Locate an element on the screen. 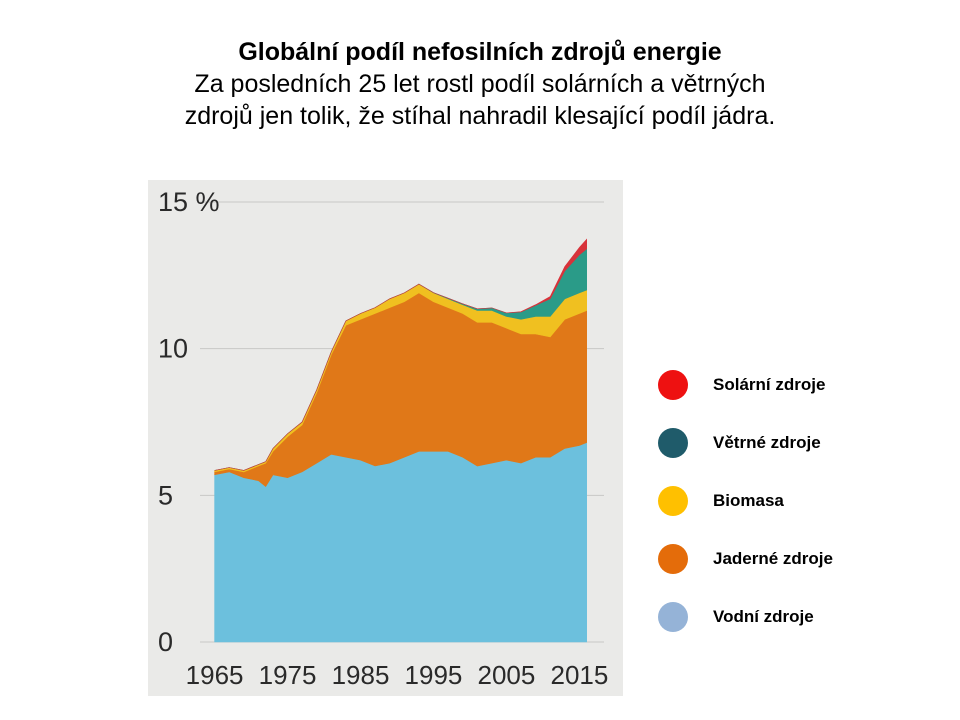 The image size is (960, 720). x-tick-label-1995: 1995 is located at coordinates (434, 675).